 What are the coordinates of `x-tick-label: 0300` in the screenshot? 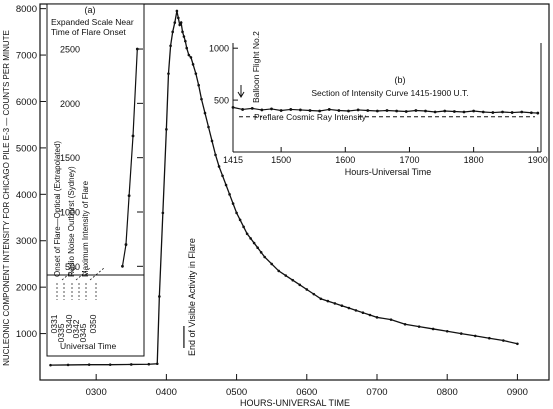 It's located at (96, 392).